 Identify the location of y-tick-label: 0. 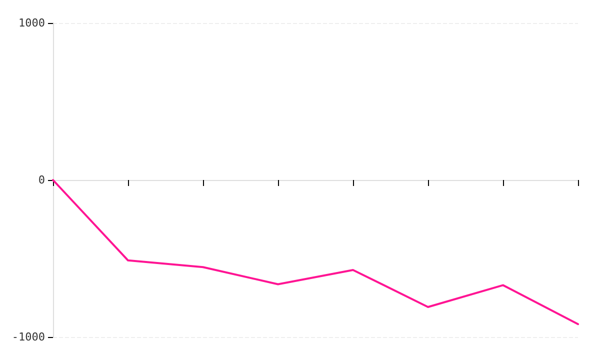
(41, 180).